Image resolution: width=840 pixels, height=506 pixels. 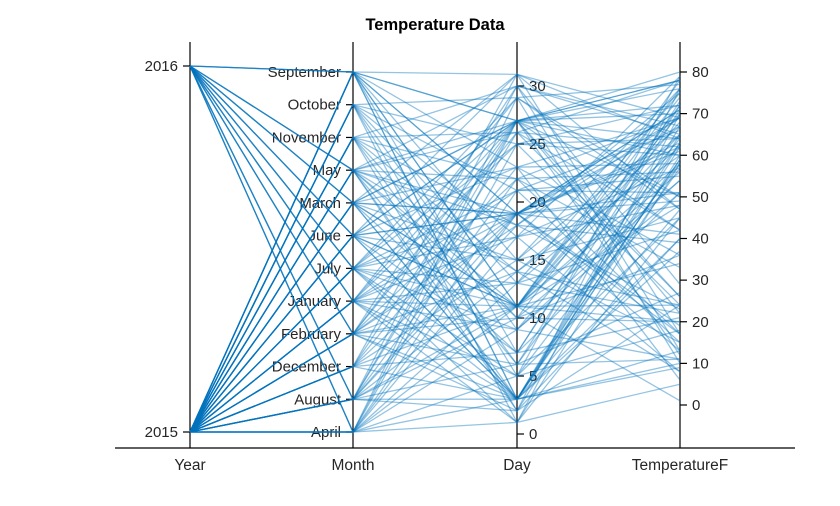 What do you see at coordinates (537, 260) in the screenshot?
I see `day-tick-label: 15` at bounding box center [537, 260].